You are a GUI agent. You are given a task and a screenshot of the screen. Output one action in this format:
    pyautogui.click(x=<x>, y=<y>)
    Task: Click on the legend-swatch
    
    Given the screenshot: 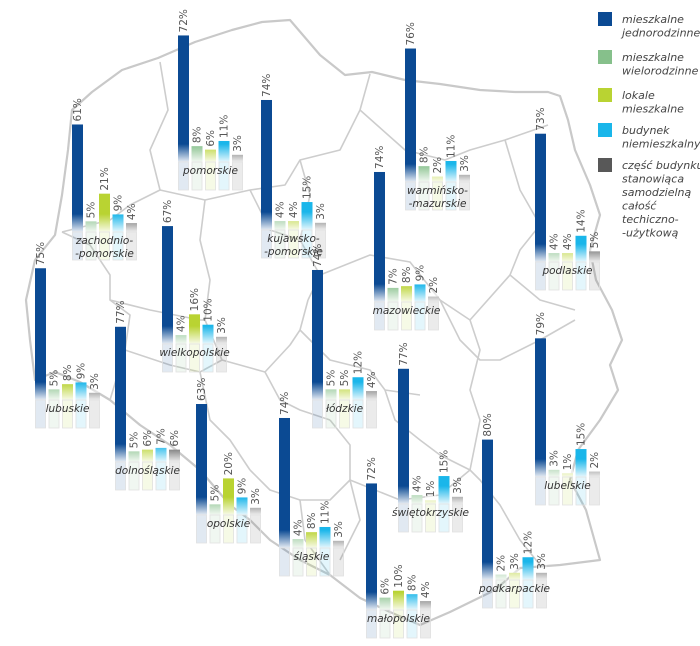 What is the action you would take?
    pyautogui.click(x=605, y=130)
    